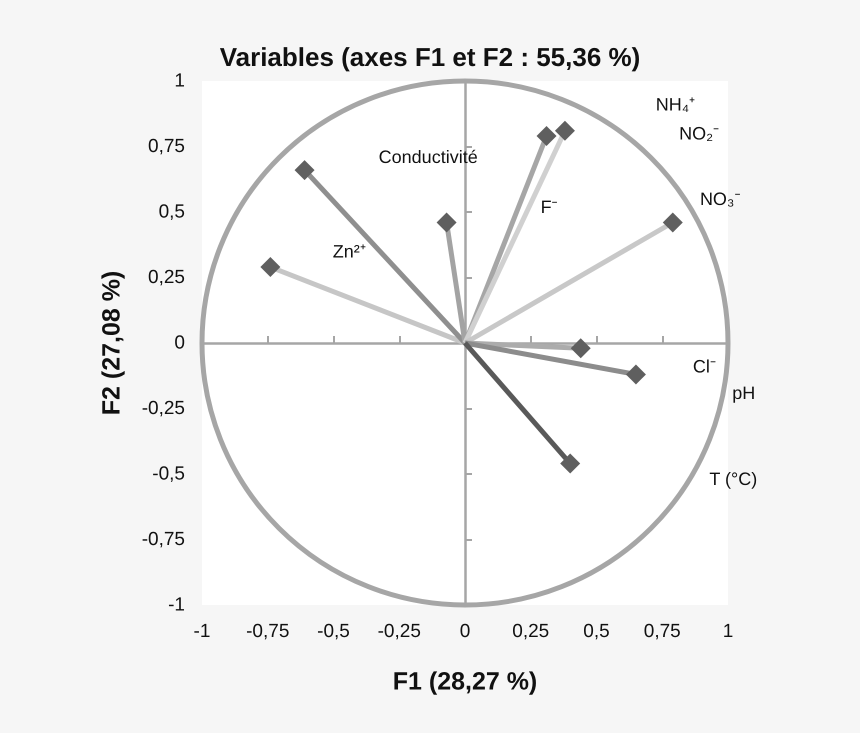  What do you see at coordinates (744, 392) in the screenshot?
I see `text: pH` at bounding box center [744, 392].